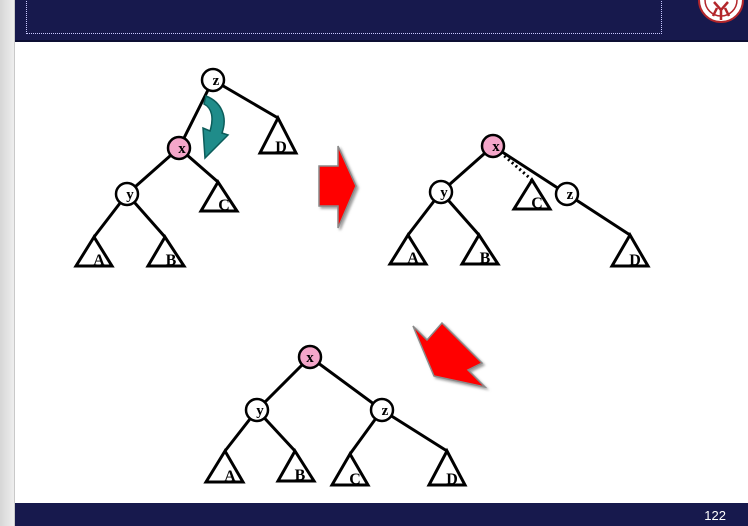 This screenshot has width=748, height=526. Describe the element at coordinates (450, 355) in the screenshot. I see `step-arrow-down-left-icon` at that location.